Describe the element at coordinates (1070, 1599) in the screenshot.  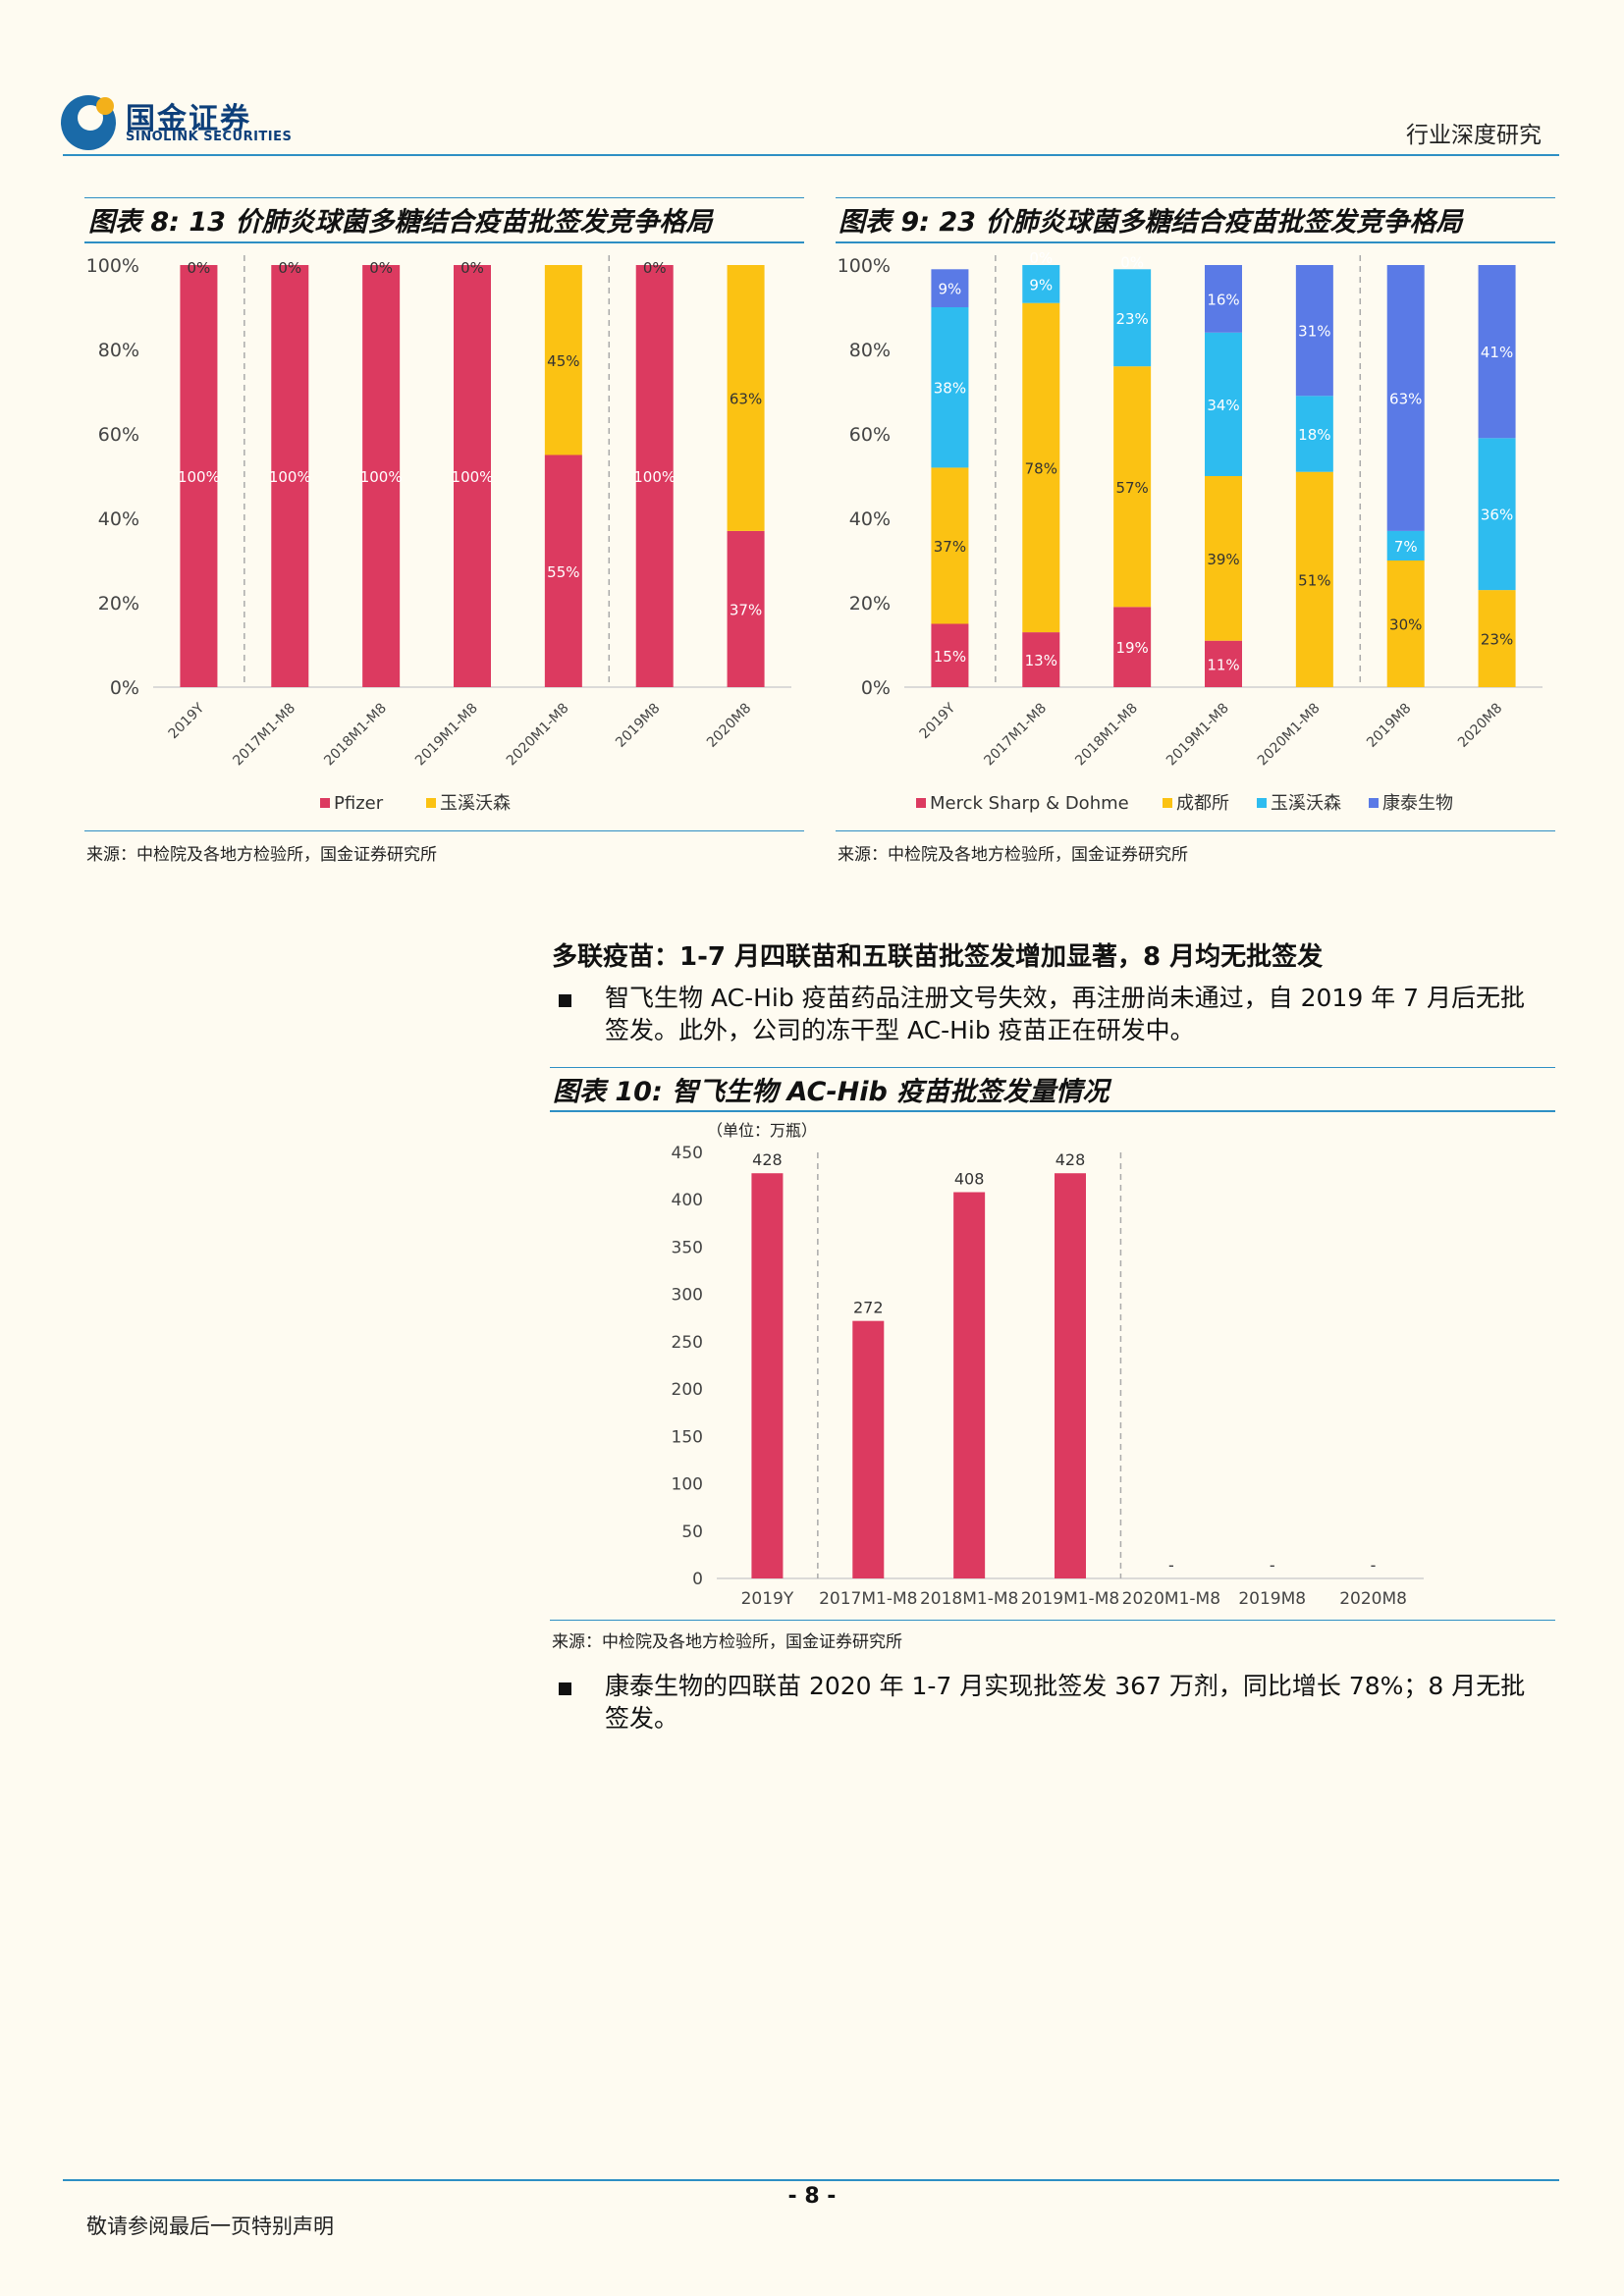
I see `x-tick-label: 2019M1-M8` at that location.